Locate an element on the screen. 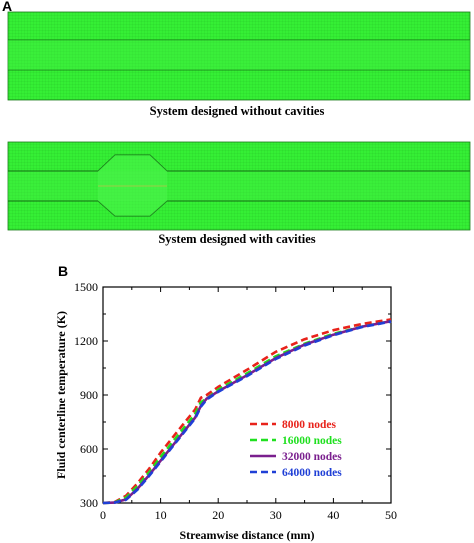 This screenshot has width=474, height=543. caption-with-cavities: System designed with cavities is located at coordinates (237, 239).